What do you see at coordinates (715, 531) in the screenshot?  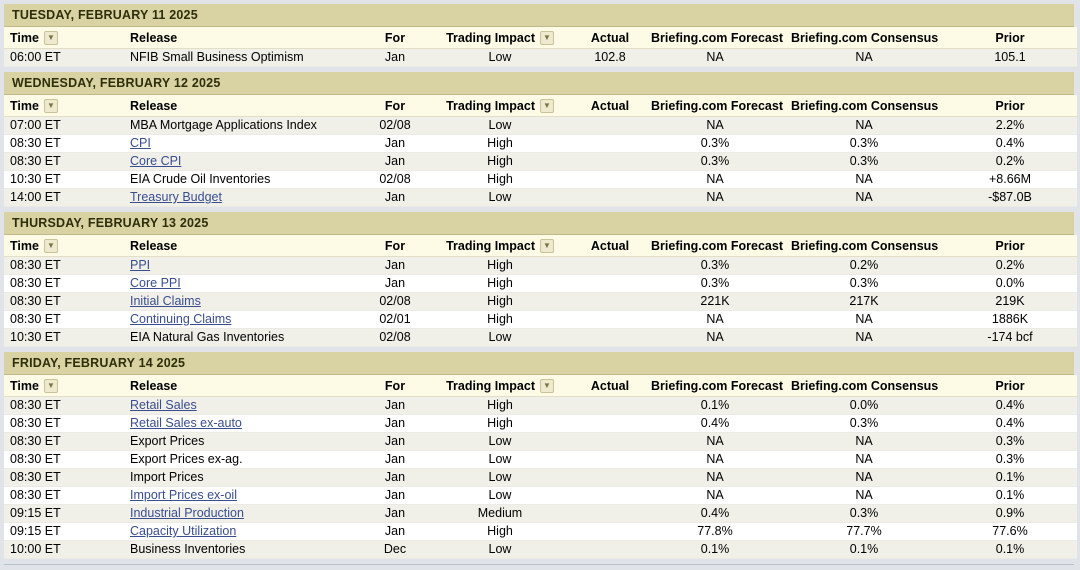 I see `forecast-cell: 77.8%` at bounding box center [715, 531].